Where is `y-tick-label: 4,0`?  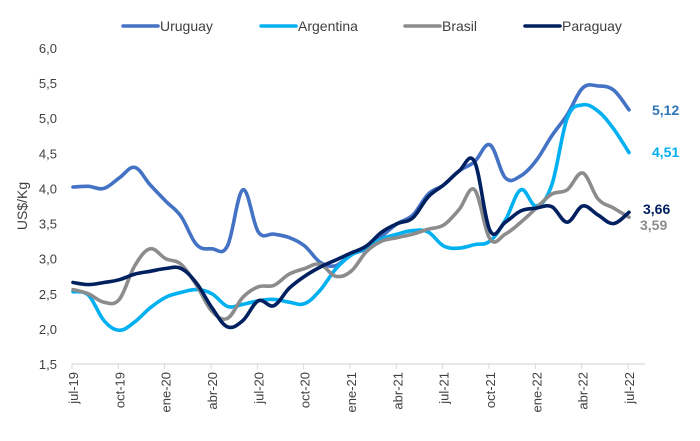 y-tick-label: 4,0 is located at coordinates (48, 188).